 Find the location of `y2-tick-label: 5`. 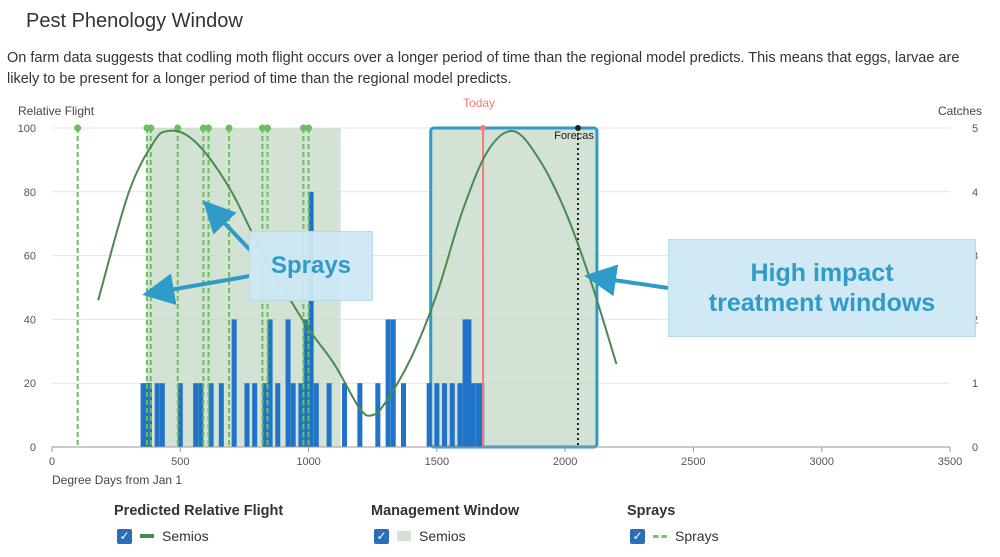

y2-tick-label: 5 is located at coordinates (975, 129).